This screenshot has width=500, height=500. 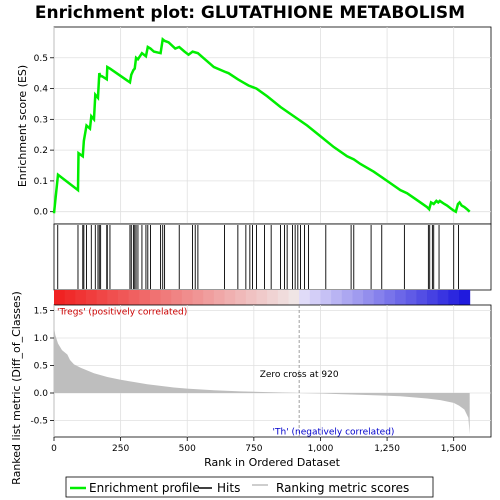 I want to click on x-tick-label: 500, so click(x=187, y=449).